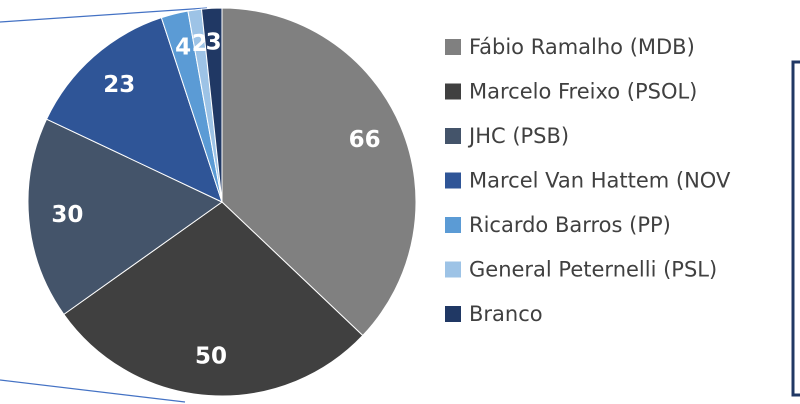  What do you see at coordinates (583, 92) in the screenshot?
I see `legend-label: Marcelo Freixo (PSOL)` at bounding box center [583, 92].